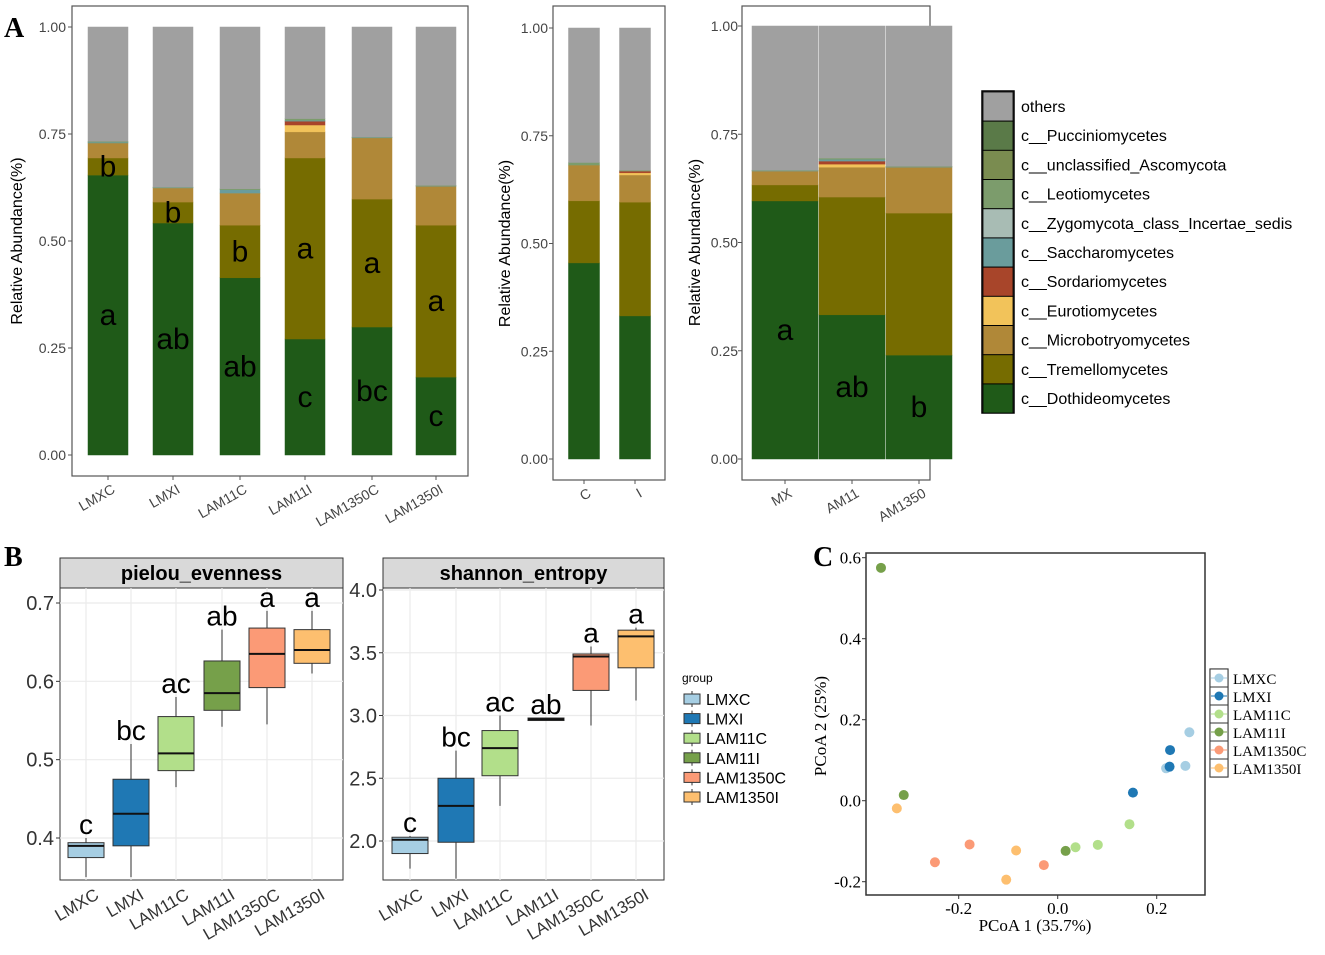  What do you see at coordinates (695, 242) in the screenshot?
I see `y-axis-title: Relative Abundance(%)` at bounding box center [695, 242].